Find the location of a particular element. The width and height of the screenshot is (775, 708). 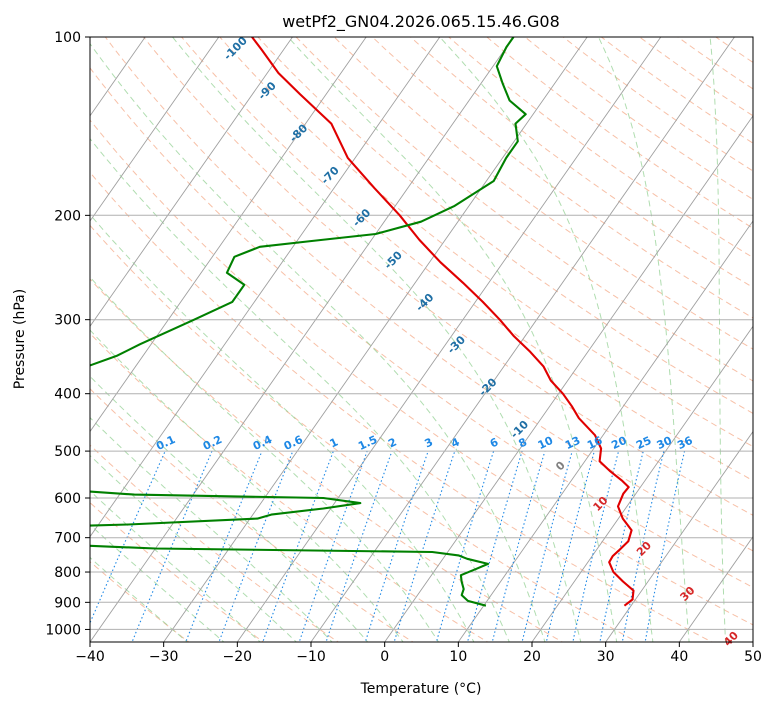

moist-adiabat-line is located at coordinates (229, 508).